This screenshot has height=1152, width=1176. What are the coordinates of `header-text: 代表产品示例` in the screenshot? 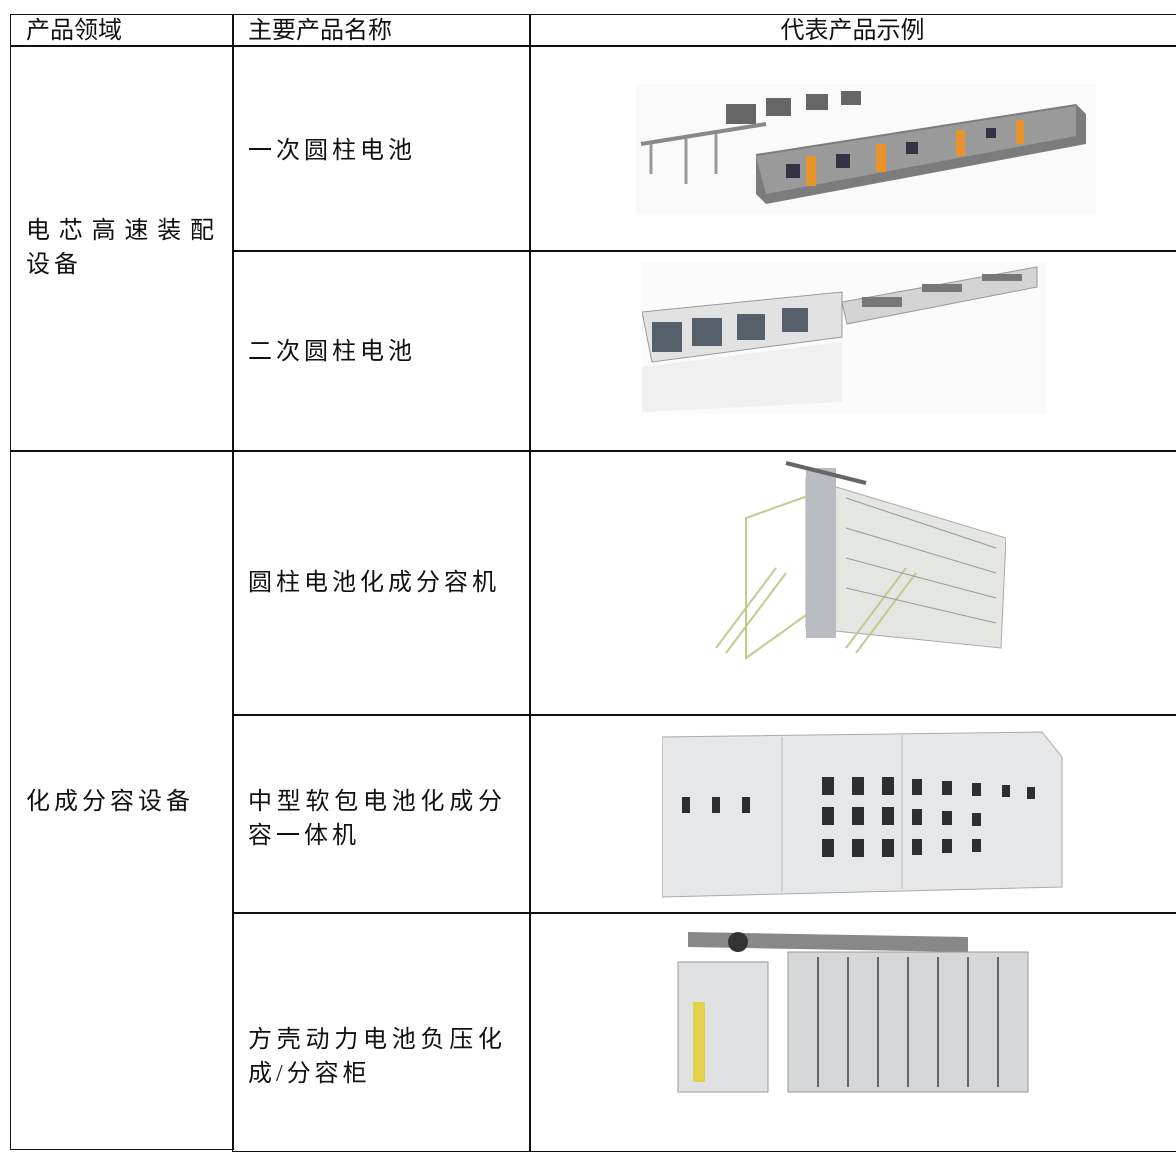 It's located at (852, 31).